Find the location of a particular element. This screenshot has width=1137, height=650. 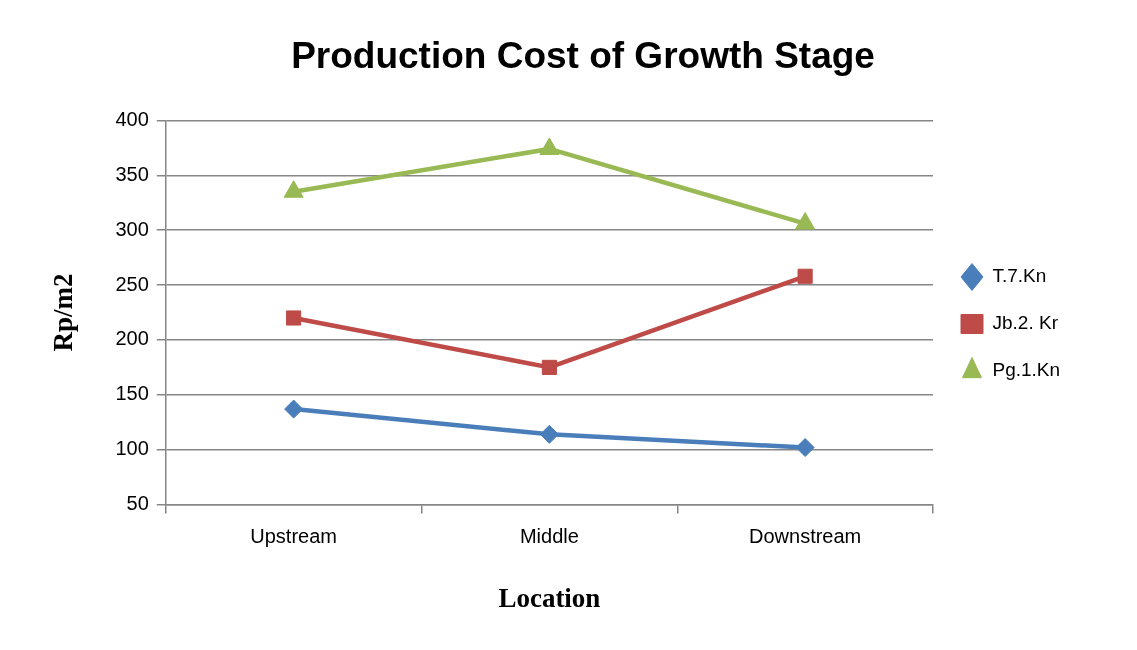

y-tick-label: 50 is located at coordinates (137, 503).